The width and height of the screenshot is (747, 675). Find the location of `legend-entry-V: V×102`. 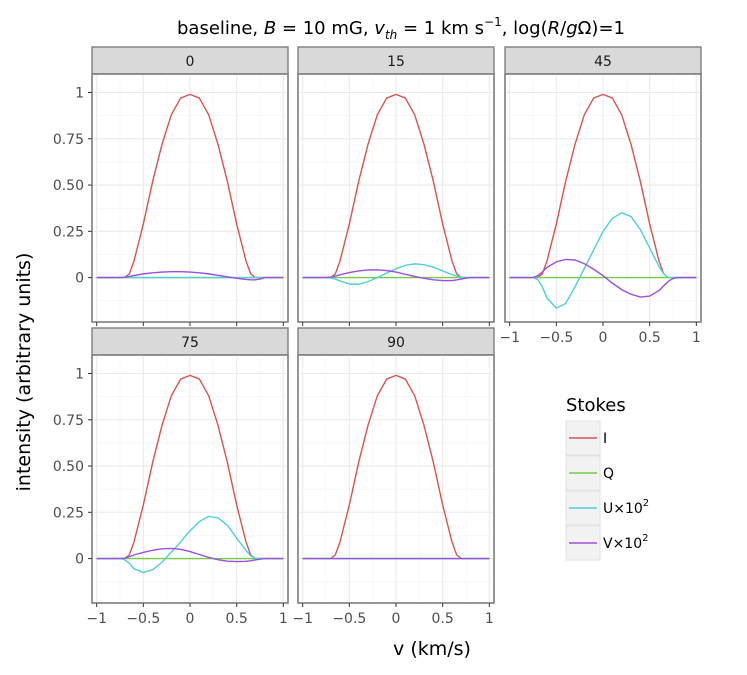

legend-entry-V: V×102 is located at coordinates (607, 543).